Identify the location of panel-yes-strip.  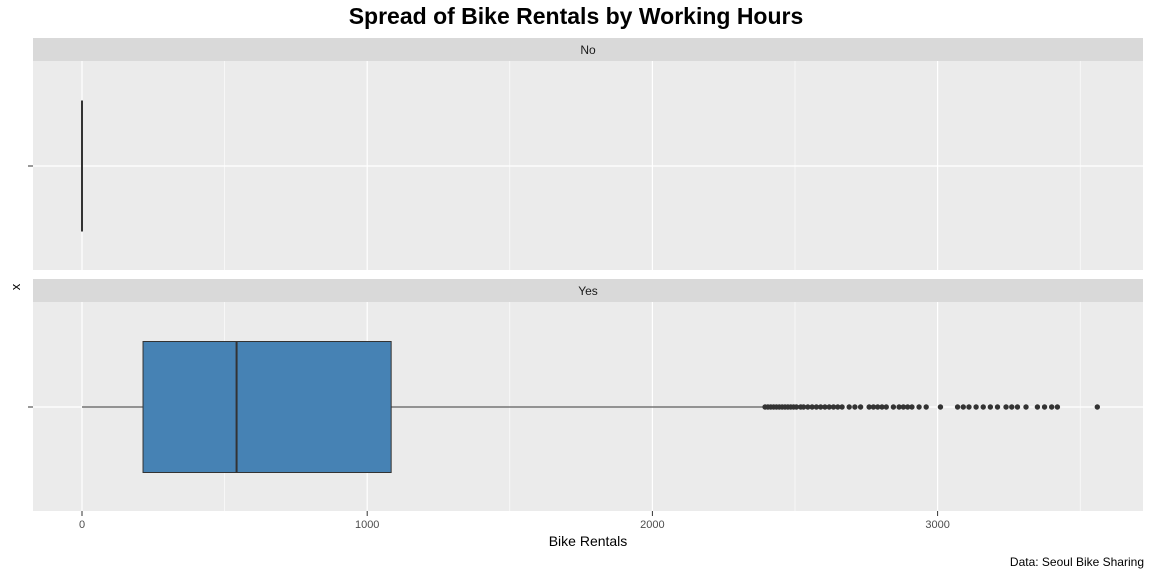
(588, 290).